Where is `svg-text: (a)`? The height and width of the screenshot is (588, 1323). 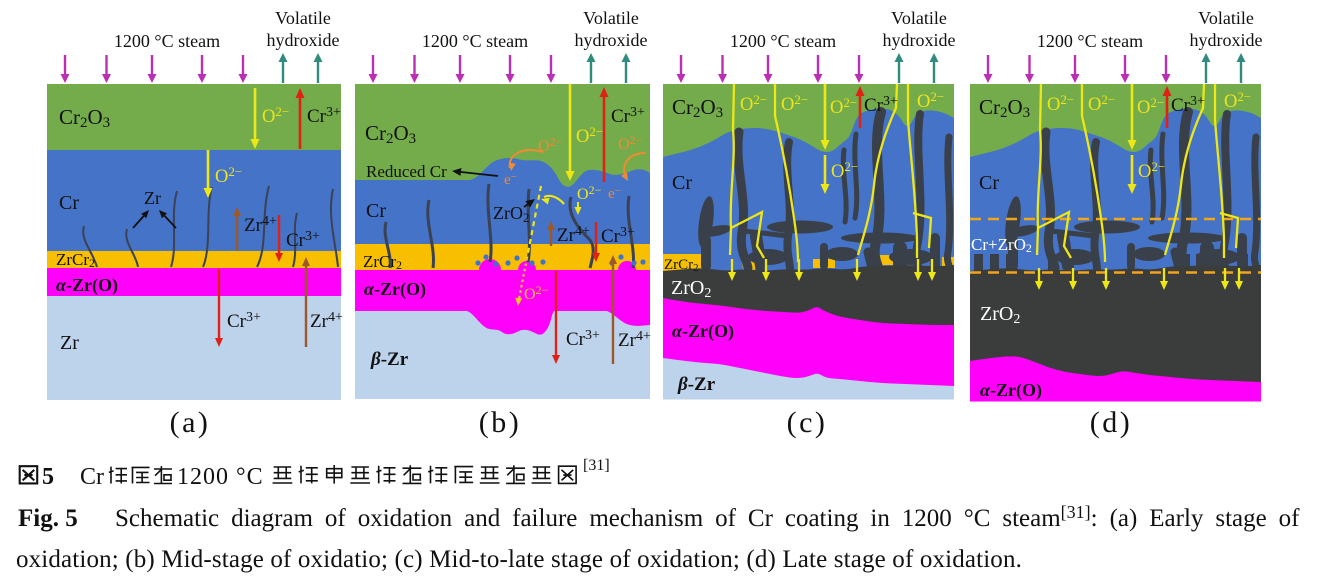
svg-text: (a) is located at coordinates (190, 422).